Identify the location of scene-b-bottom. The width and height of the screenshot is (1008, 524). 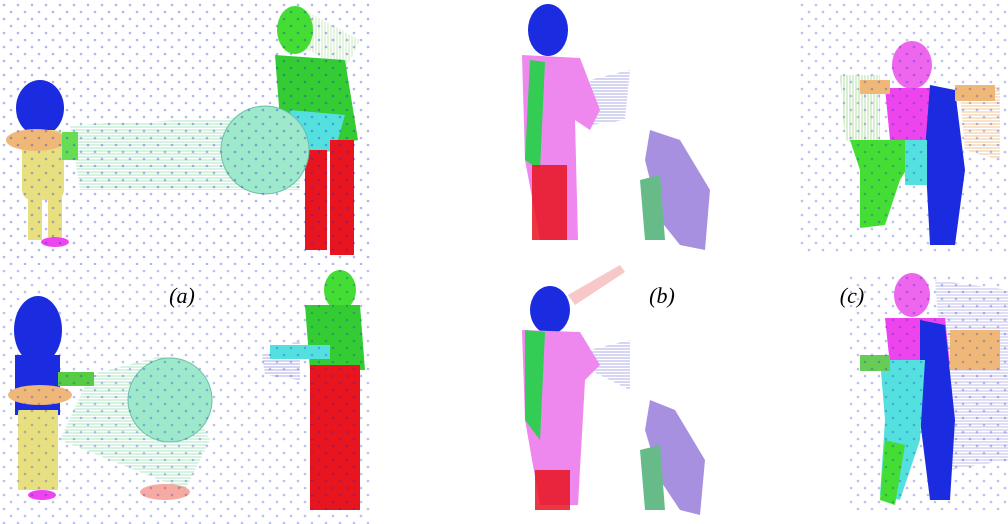
(613, 390).